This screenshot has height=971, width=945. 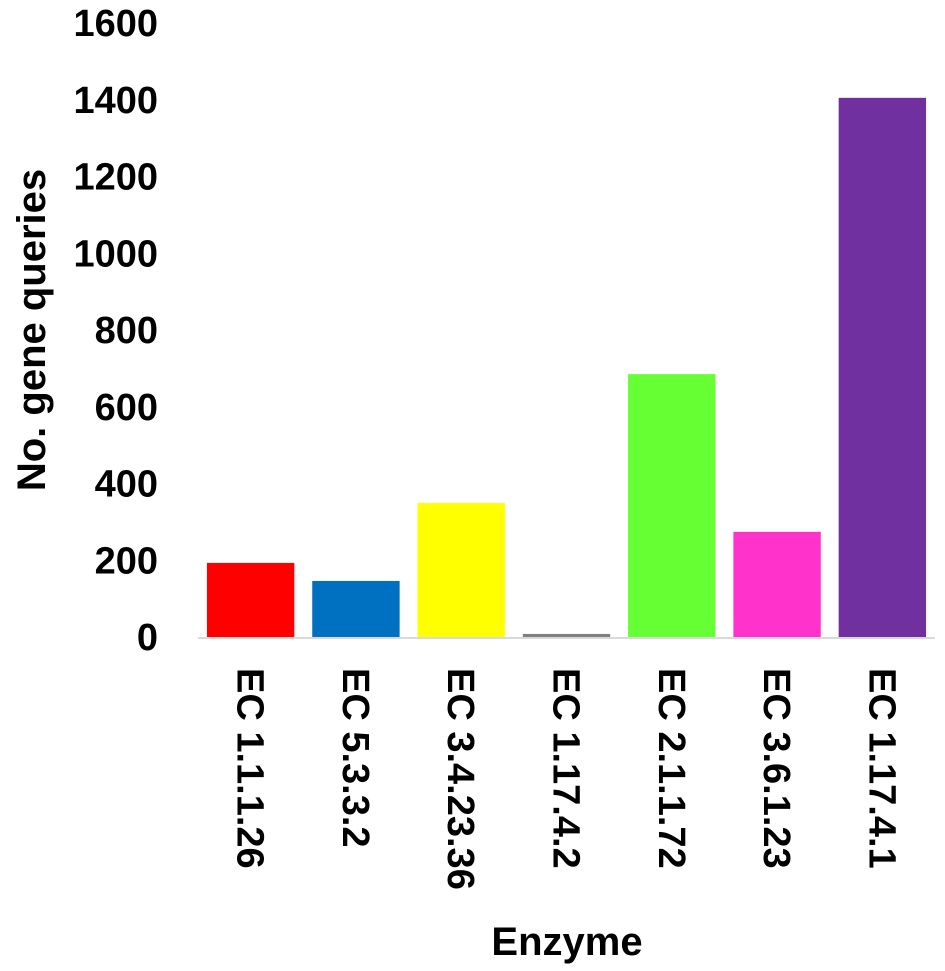 What do you see at coordinates (566, 942) in the screenshot?
I see `x-axis-title: Enzyme` at bounding box center [566, 942].